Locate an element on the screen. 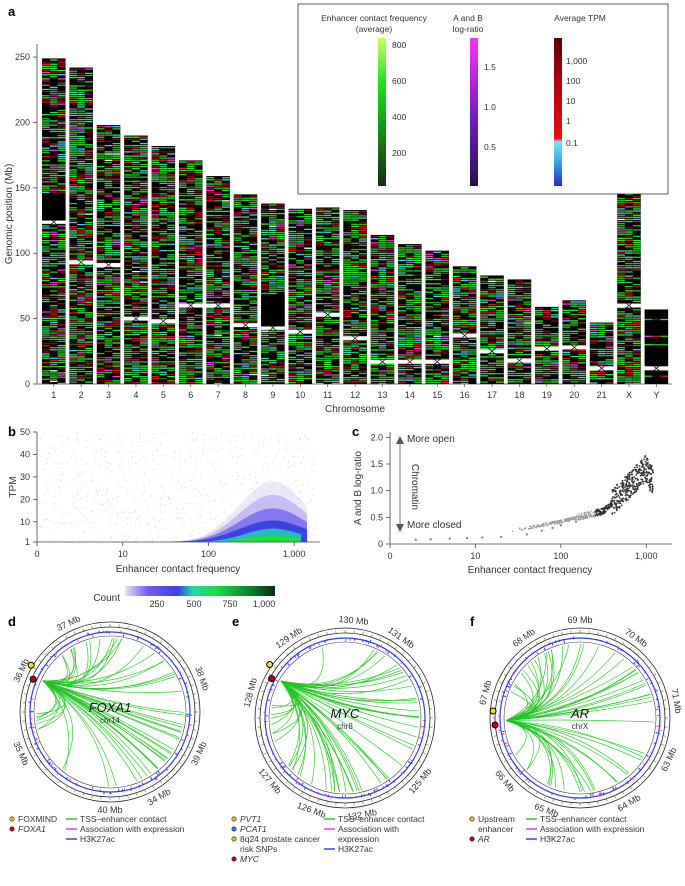 Image resolution: width=685 pixels, height=886 pixels. y-tick-label: 0 is located at coordinates (27, 384).